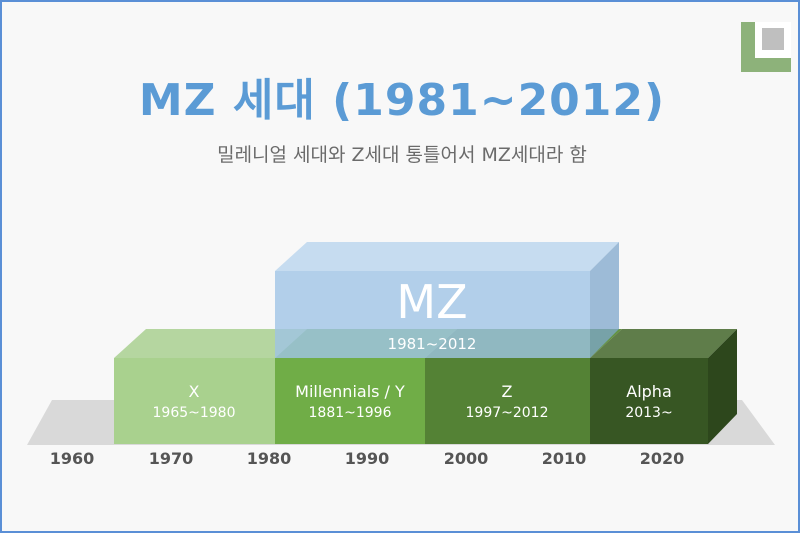  I want to click on corner-bracket-logo-icon, so click(766, 47).